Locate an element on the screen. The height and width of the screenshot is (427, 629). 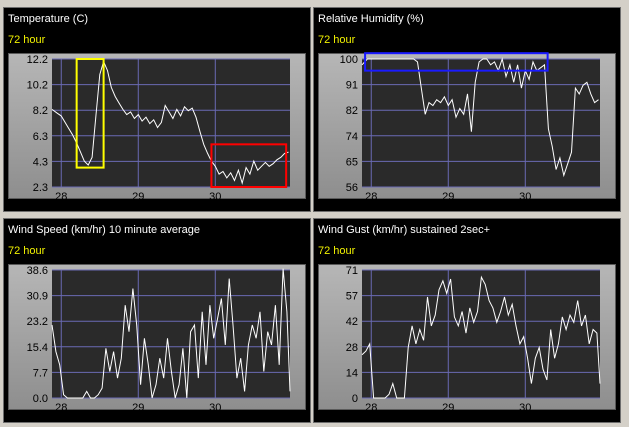
y-tick-label: 28 is located at coordinates (352, 348).